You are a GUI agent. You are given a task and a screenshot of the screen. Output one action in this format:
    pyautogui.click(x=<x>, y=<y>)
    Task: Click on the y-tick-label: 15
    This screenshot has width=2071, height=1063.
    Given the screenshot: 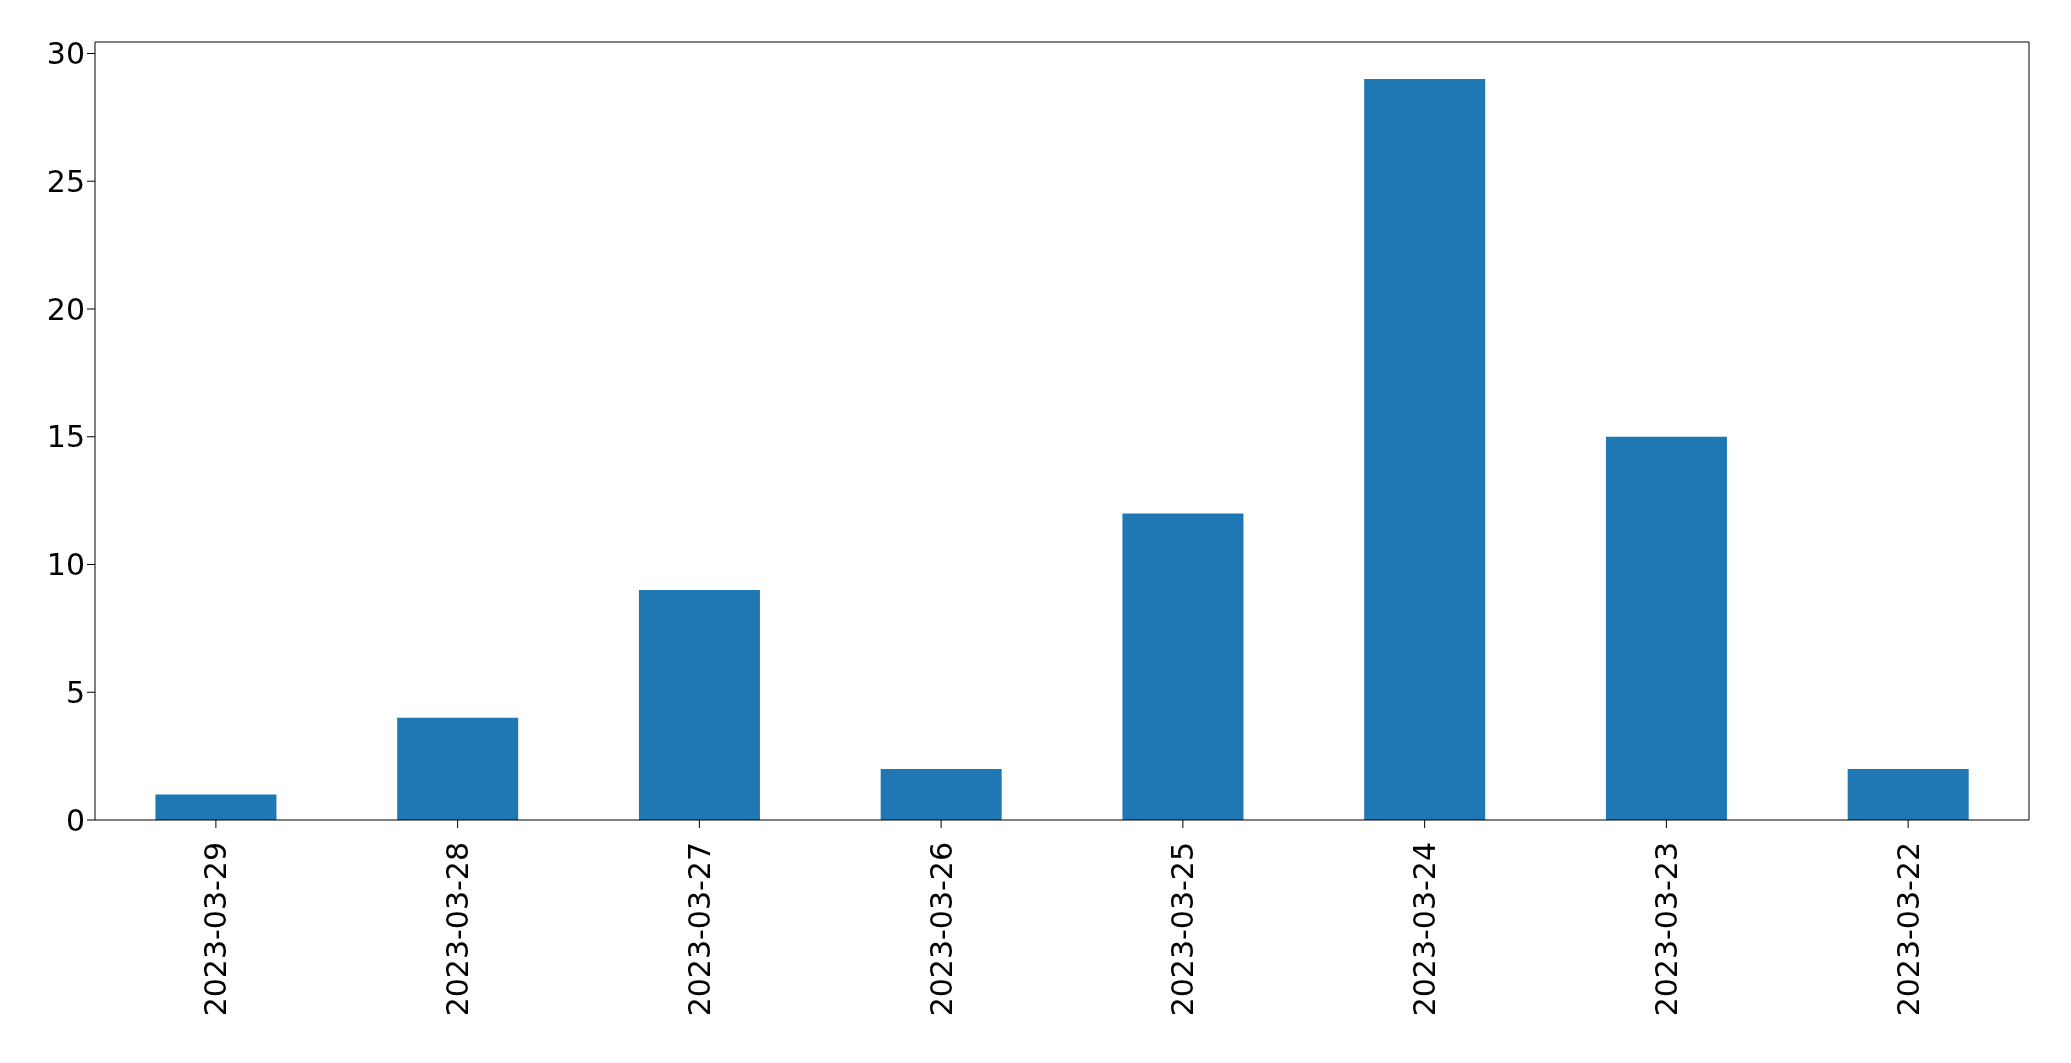 What is the action you would take?
    pyautogui.click(x=65, y=437)
    